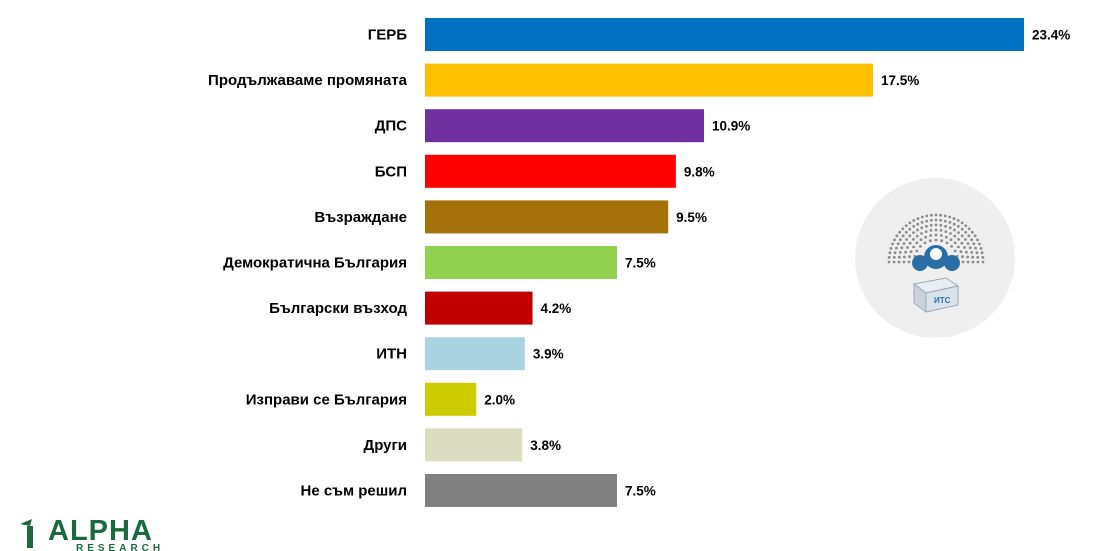 The image size is (1111, 551). I want to click on category-label: БСП, so click(391, 171).